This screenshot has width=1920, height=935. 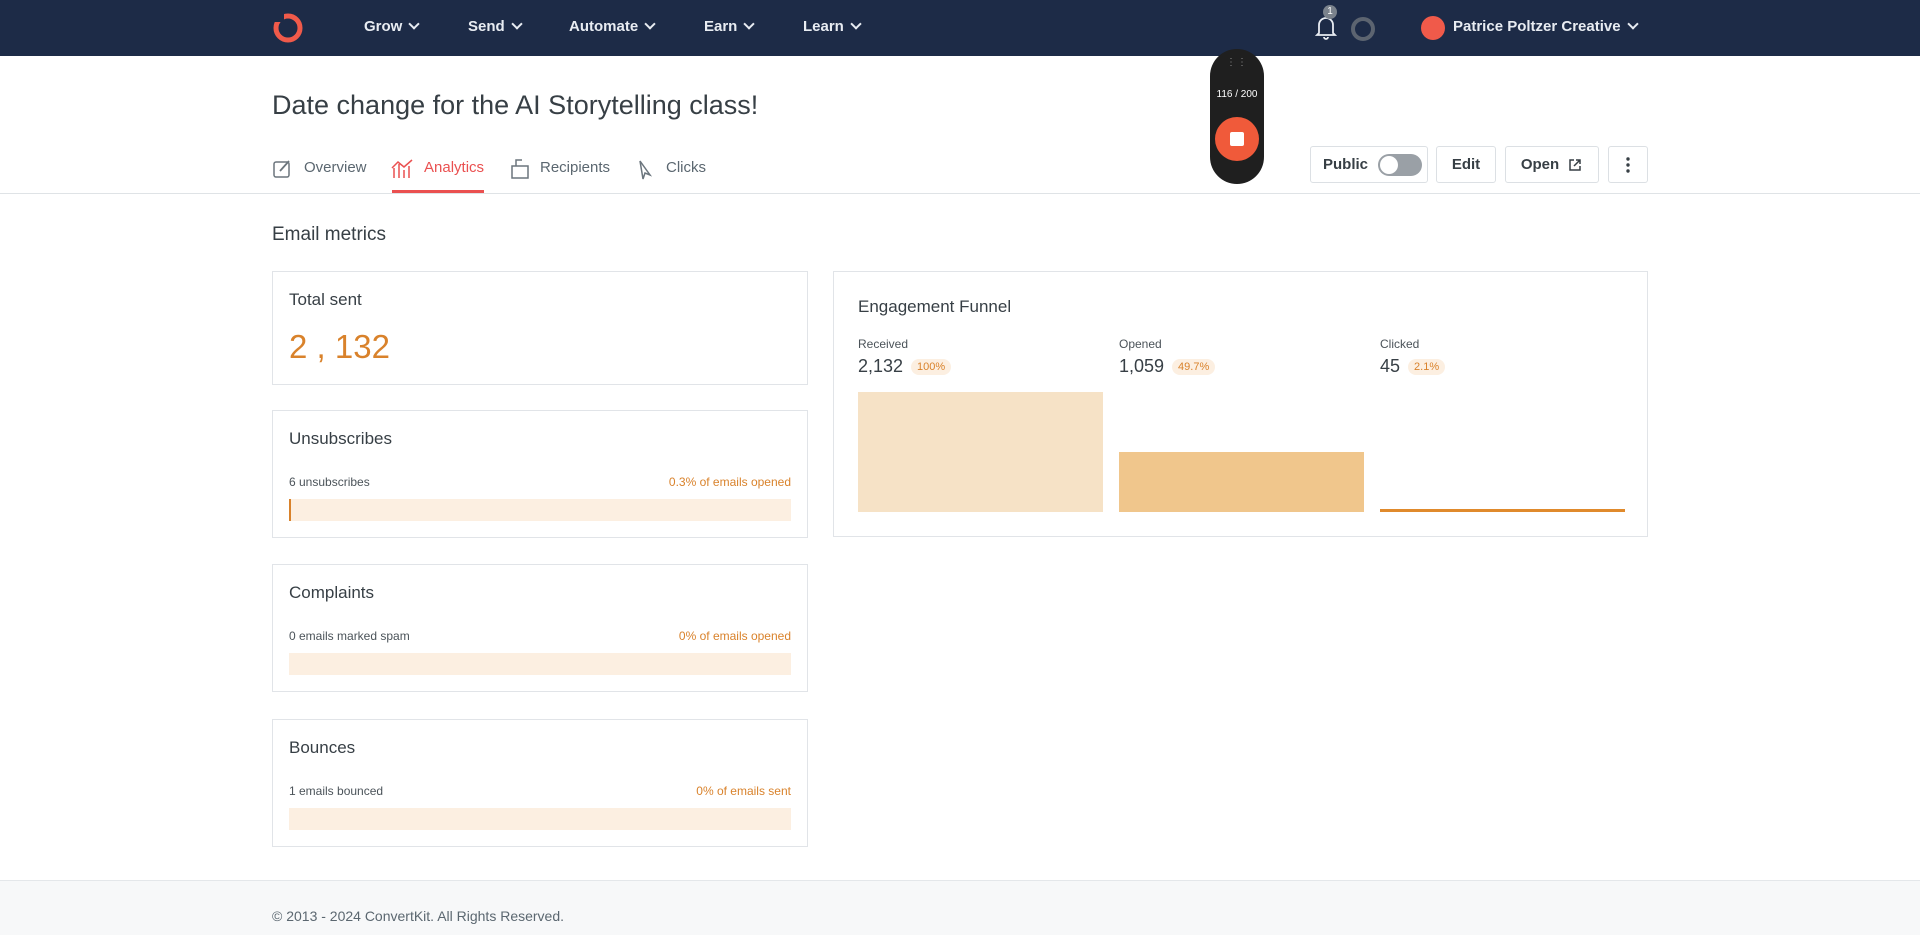 What do you see at coordinates (1400, 344) in the screenshot?
I see `stage-label: Clicked` at bounding box center [1400, 344].